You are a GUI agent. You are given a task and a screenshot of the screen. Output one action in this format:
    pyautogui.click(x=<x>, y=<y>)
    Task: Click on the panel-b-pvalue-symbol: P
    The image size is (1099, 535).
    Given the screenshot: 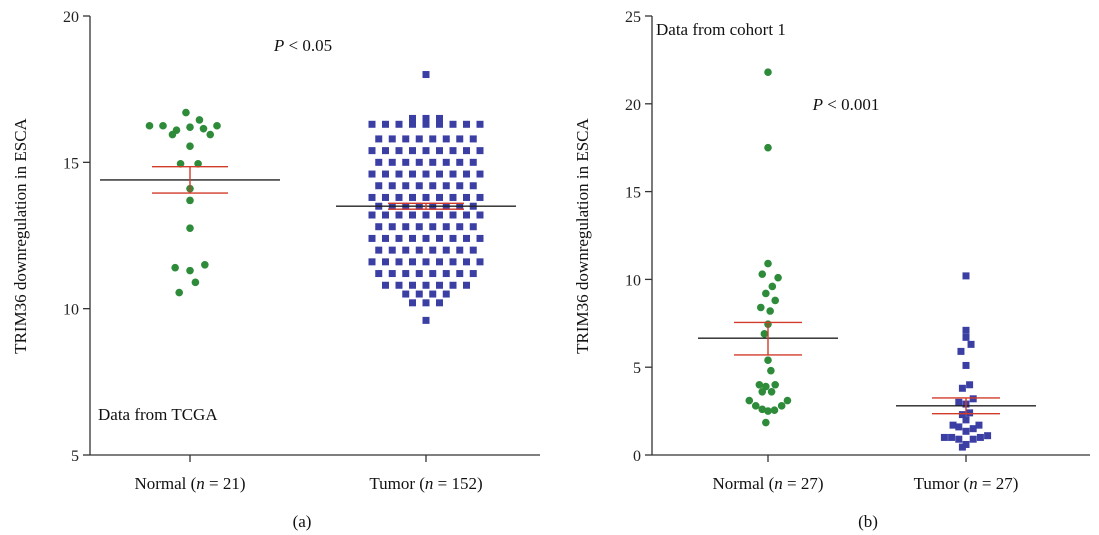 What is the action you would take?
    pyautogui.click(x=817, y=104)
    